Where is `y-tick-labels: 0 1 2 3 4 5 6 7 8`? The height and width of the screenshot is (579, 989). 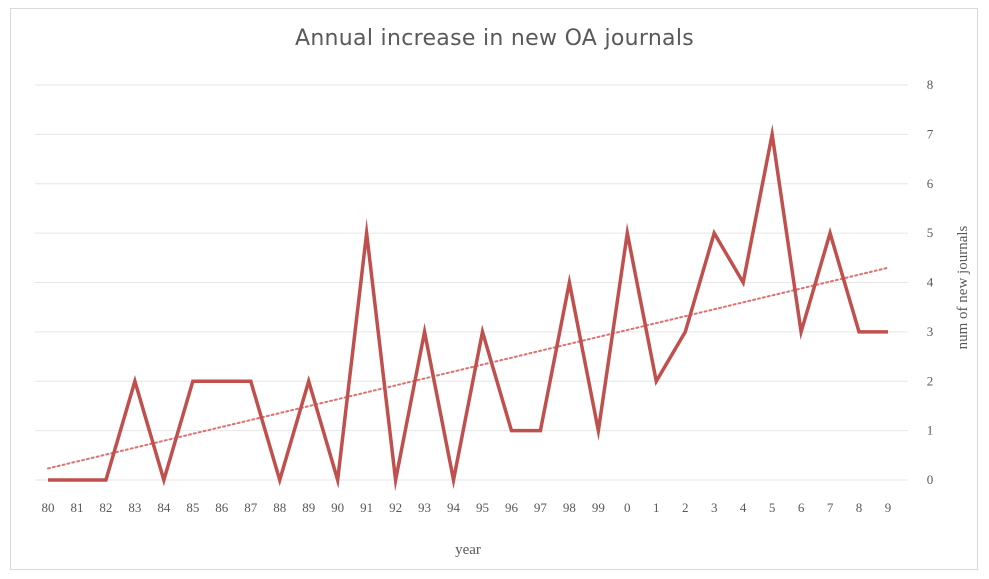 y-tick-labels: 0 1 2 3 4 5 6 7 8 is located at coordinates (930, 282).